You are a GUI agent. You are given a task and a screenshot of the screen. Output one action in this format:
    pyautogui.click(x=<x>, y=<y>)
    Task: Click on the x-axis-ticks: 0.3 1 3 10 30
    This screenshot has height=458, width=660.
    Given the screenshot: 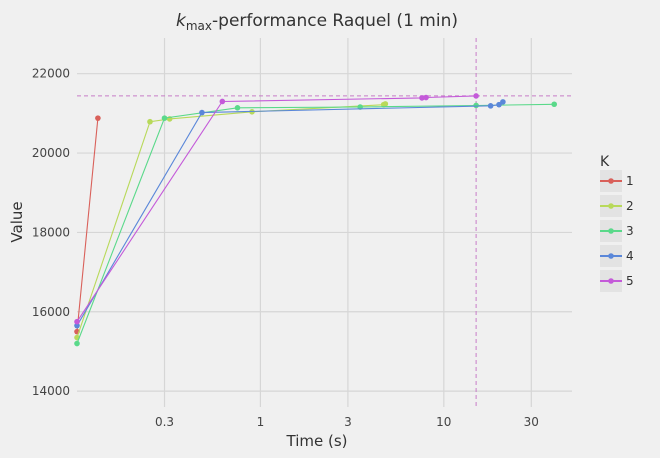 What is the action you would take?
    pyautogui.click(x=347, y=422)
    